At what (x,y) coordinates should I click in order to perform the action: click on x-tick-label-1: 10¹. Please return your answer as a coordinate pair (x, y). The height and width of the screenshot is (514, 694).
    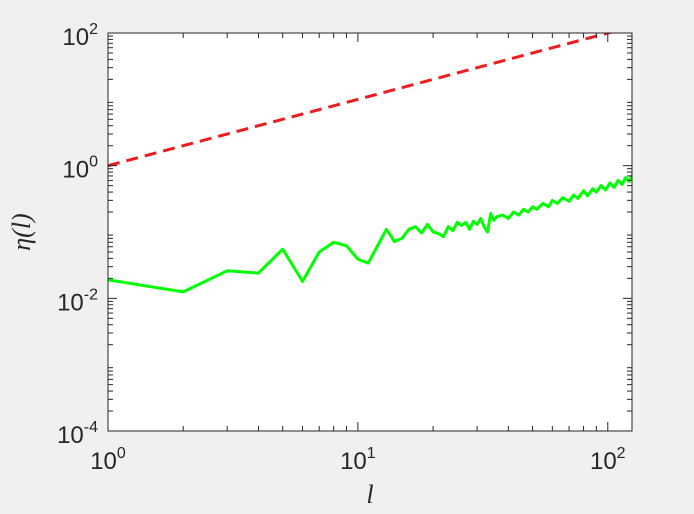
    Looking at the image, I should click on (358, 460).